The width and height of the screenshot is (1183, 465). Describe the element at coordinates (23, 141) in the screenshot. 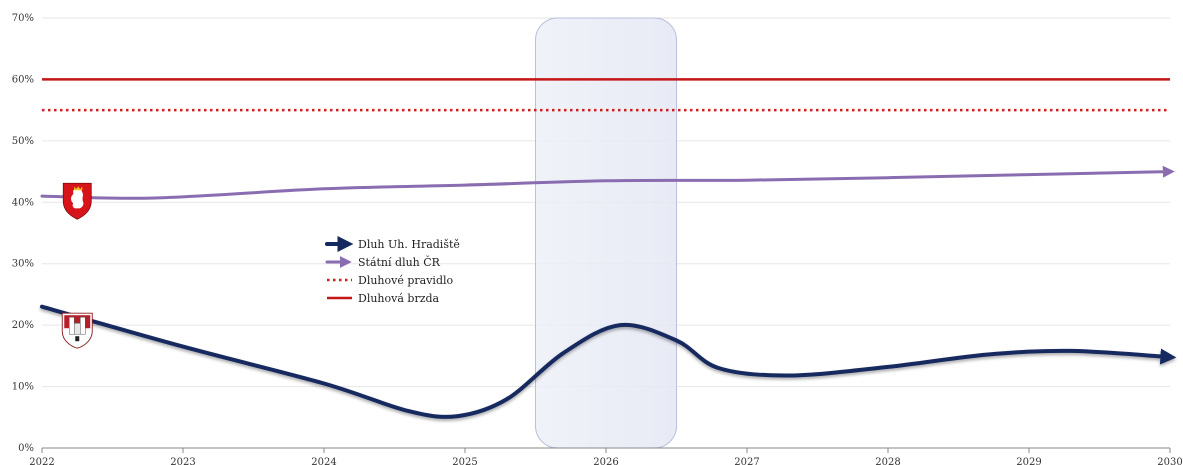

I see `y-tick-label: 50%` at that location.